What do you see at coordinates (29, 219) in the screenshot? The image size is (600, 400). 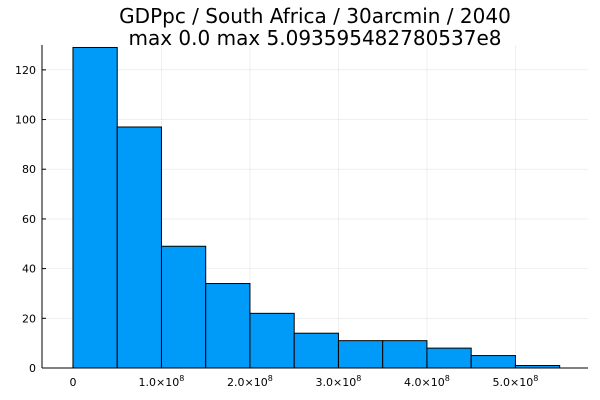 I see `y-tick-label: 60` at bounding box center [29, 219].